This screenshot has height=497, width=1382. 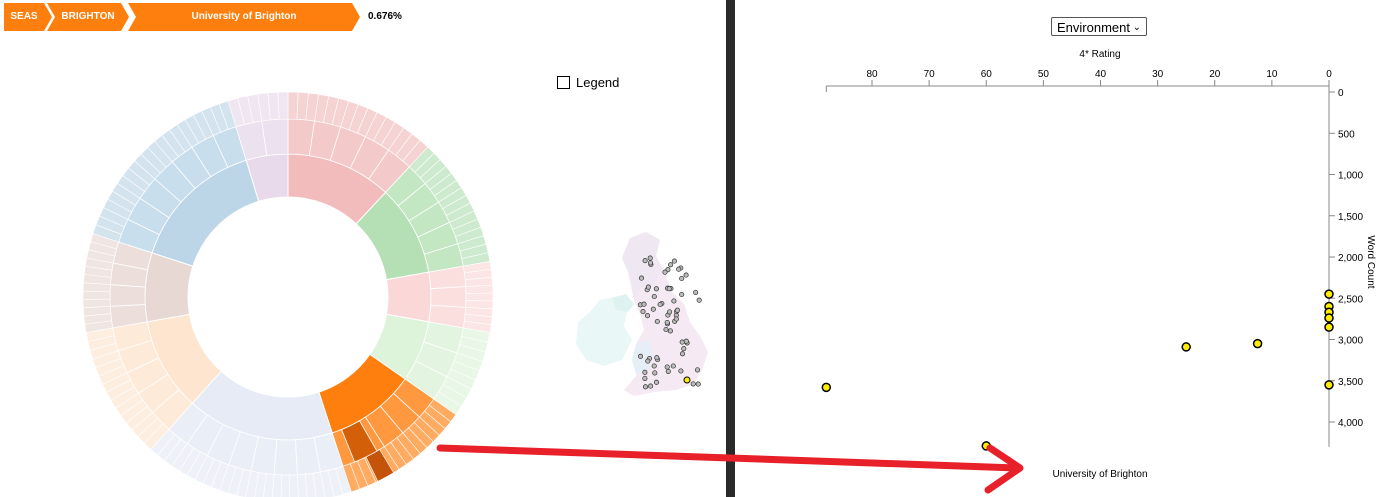 I want to click on university-dots, so click(x=669, y=322).